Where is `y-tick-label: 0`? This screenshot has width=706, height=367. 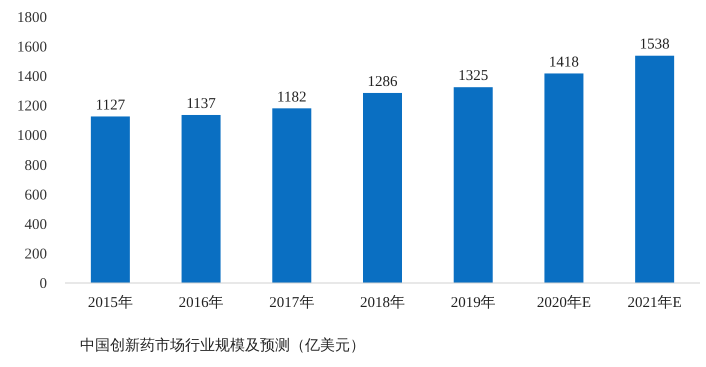
y-tick-label: 0 is located at coordinates (43, 284).